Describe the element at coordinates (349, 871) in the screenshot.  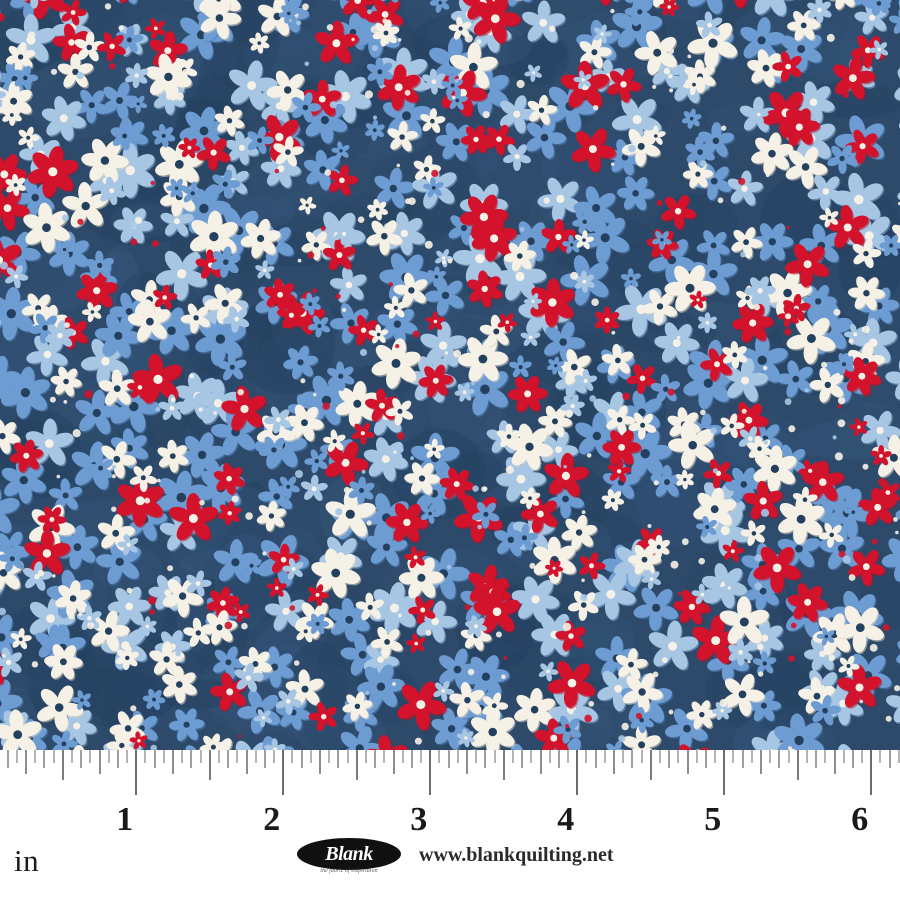
I see `logo-tagline: the fabric of inspiration` at that location.